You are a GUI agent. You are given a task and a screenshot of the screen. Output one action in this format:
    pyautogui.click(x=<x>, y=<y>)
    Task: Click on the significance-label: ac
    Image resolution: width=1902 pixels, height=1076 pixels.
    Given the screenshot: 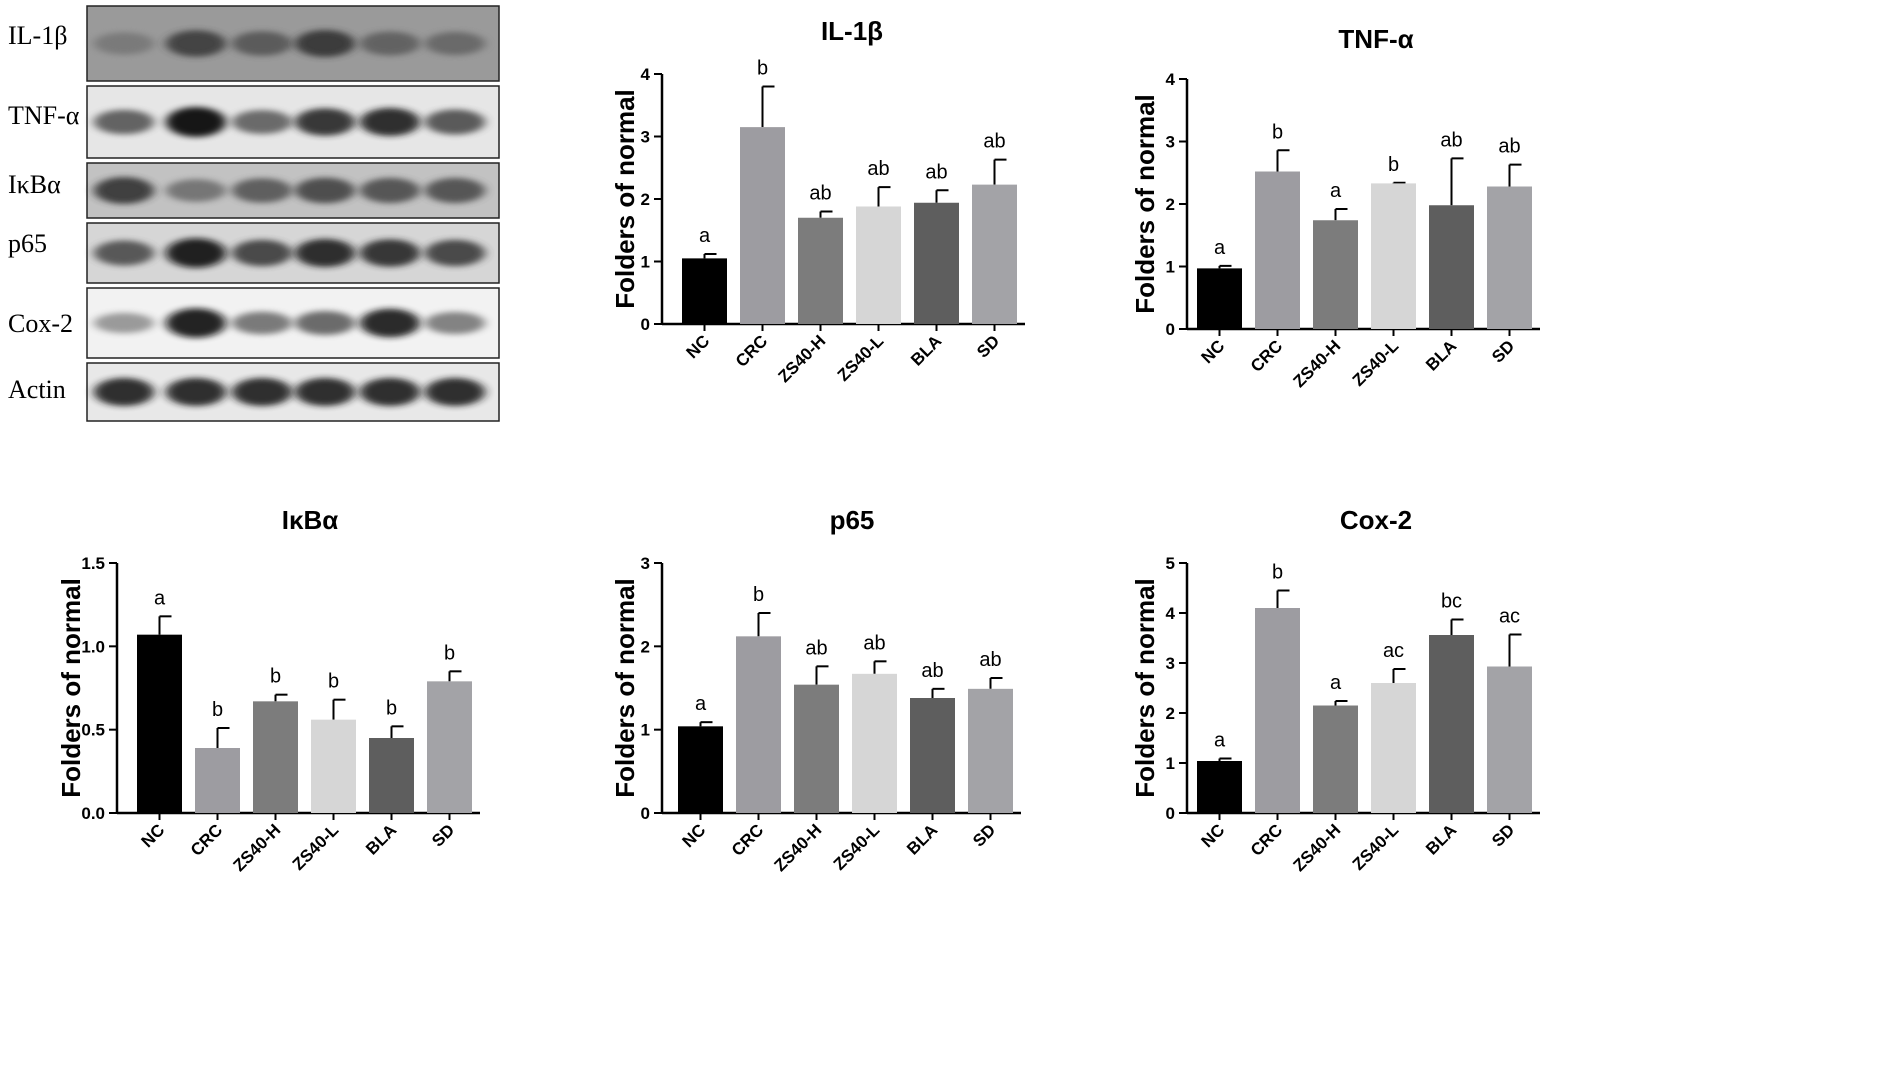 What is the action you would take?
    pyautogui.click(x=1509, y=617)
    